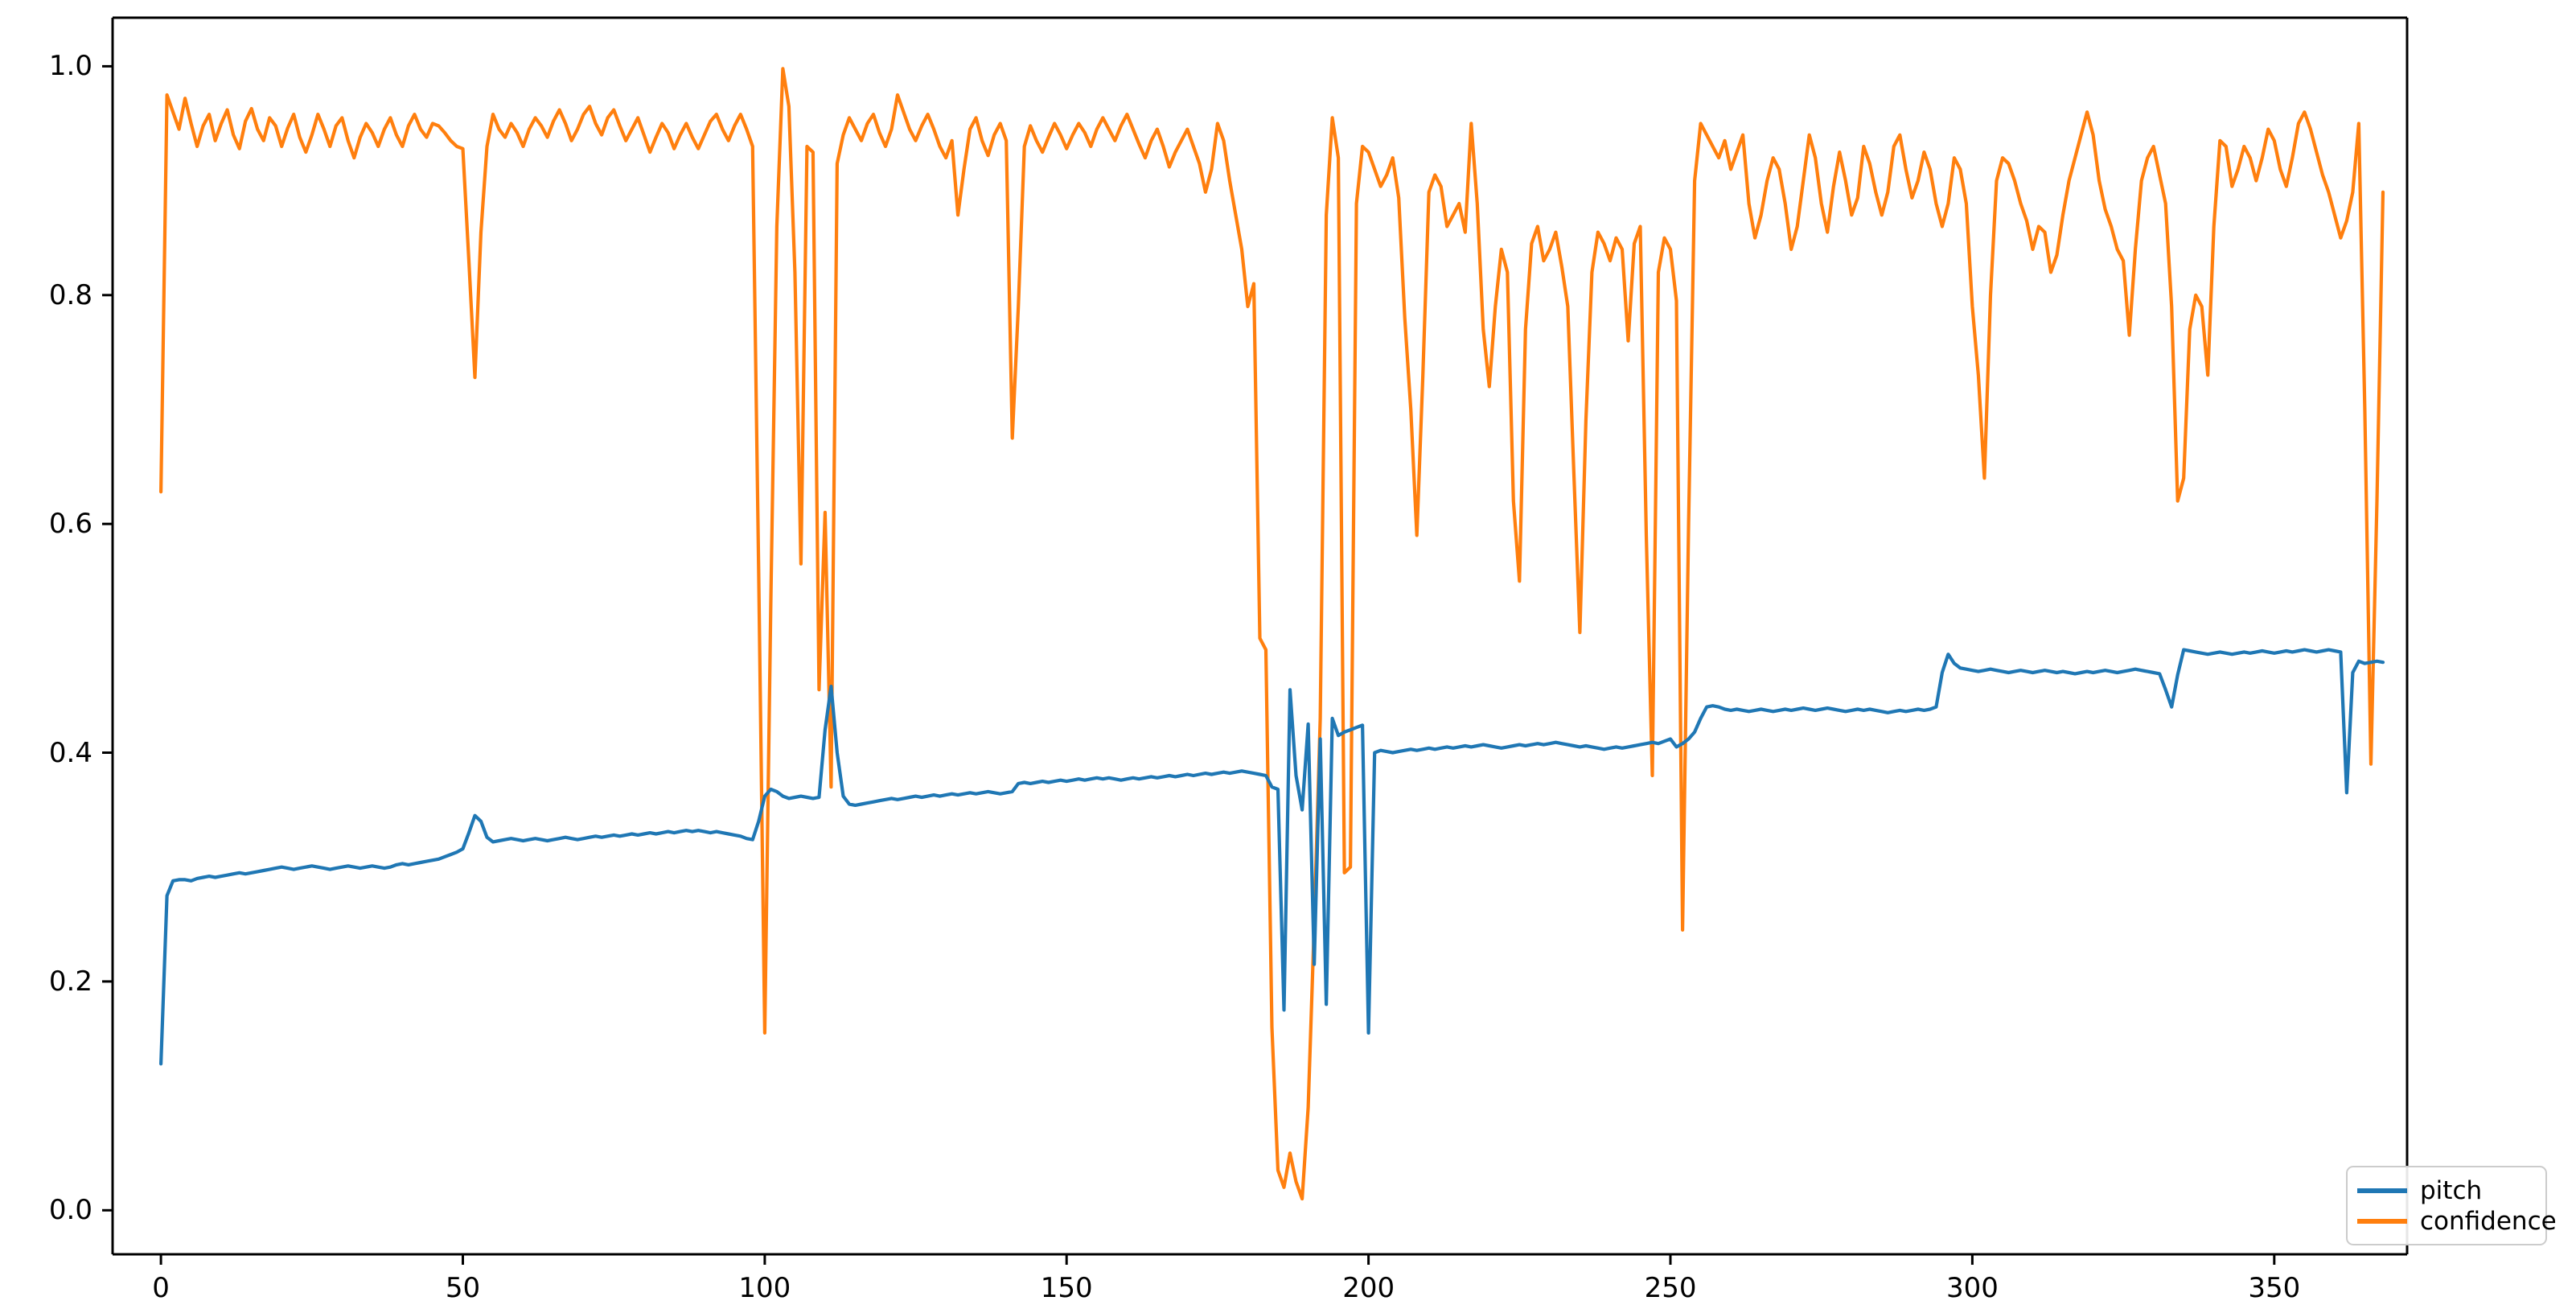 The height and width of the screenshot is (1309, 2576). Describe the element at coordinates (1972, 1288) in the screenshot. I see `x-tick-label: 300` at that location.